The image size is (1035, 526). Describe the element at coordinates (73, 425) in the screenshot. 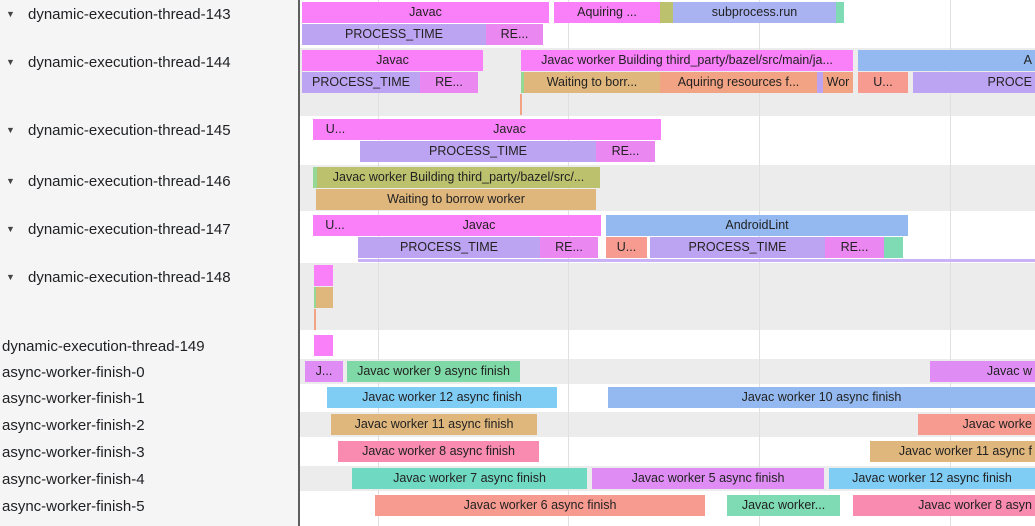

I see `track-name: async-worker-finish-2` at that location.